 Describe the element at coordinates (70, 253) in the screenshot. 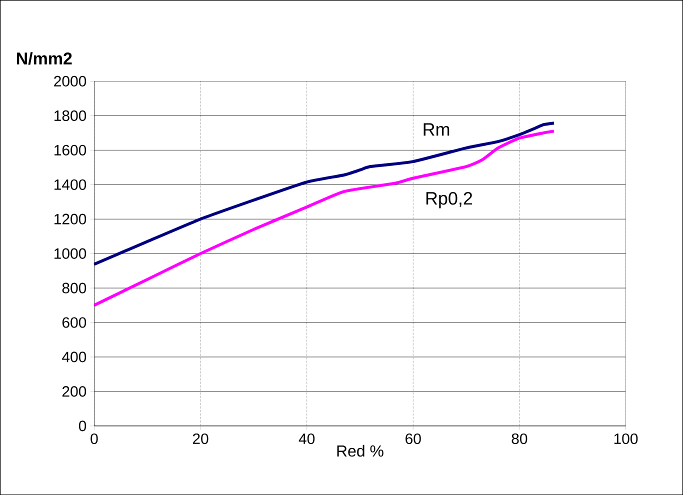

I see `y-tick-label: 1000` at that location.